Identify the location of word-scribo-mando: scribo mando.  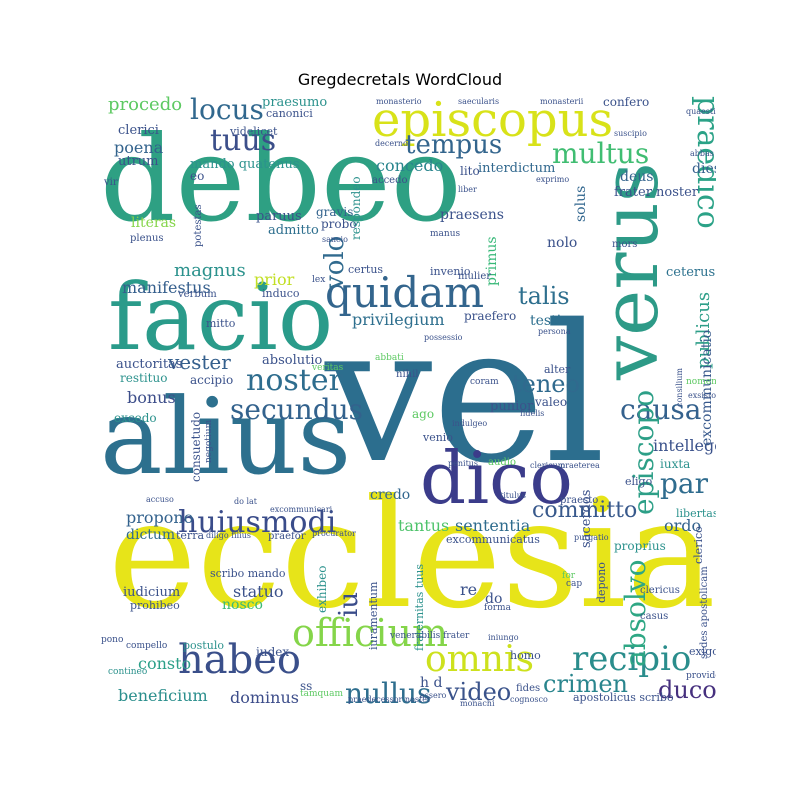
(248, 573).